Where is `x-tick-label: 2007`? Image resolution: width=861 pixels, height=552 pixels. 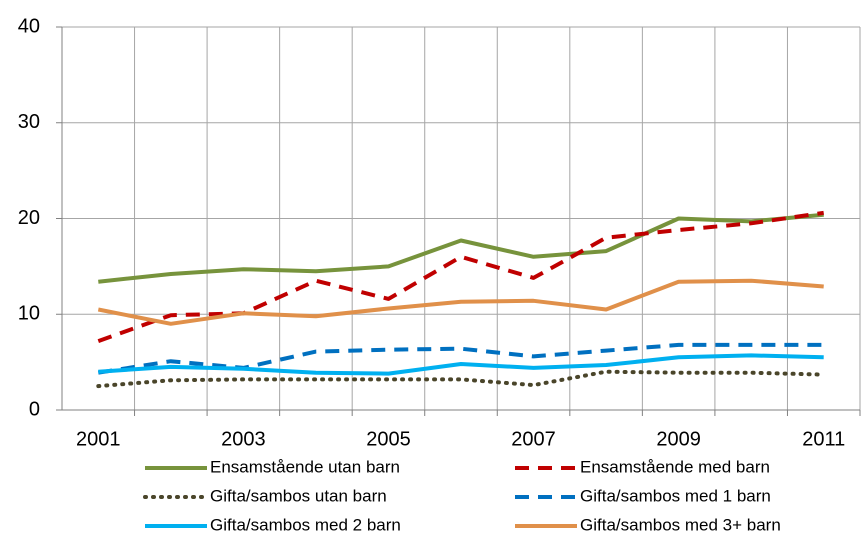 x-tick-label: 2007 is located at coordinates (533, 439).